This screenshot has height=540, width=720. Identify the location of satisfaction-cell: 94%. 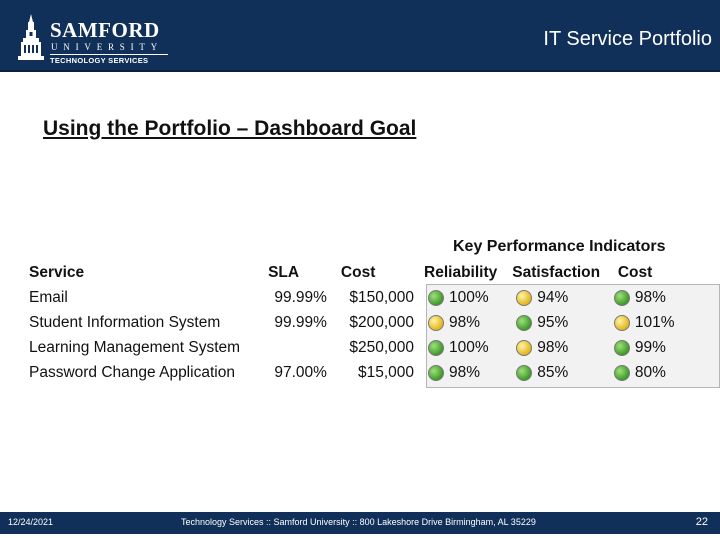
(559, 297).